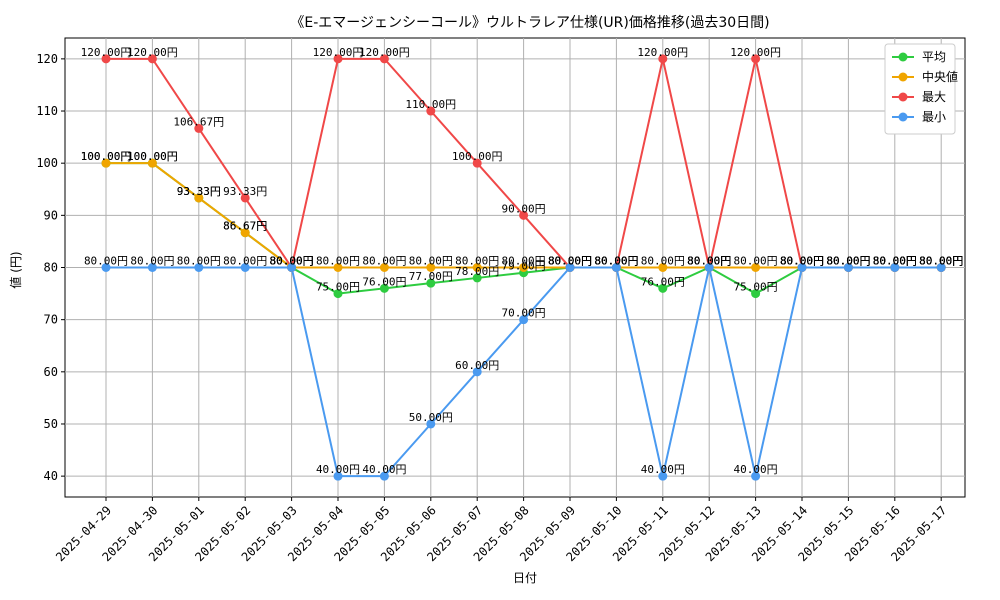 Image resolution: width=1000 pixels, height=600 pixels. Describe the element at coordinates (47, 59) in the screenshot. I see `y-tick-label: 120` at that location.